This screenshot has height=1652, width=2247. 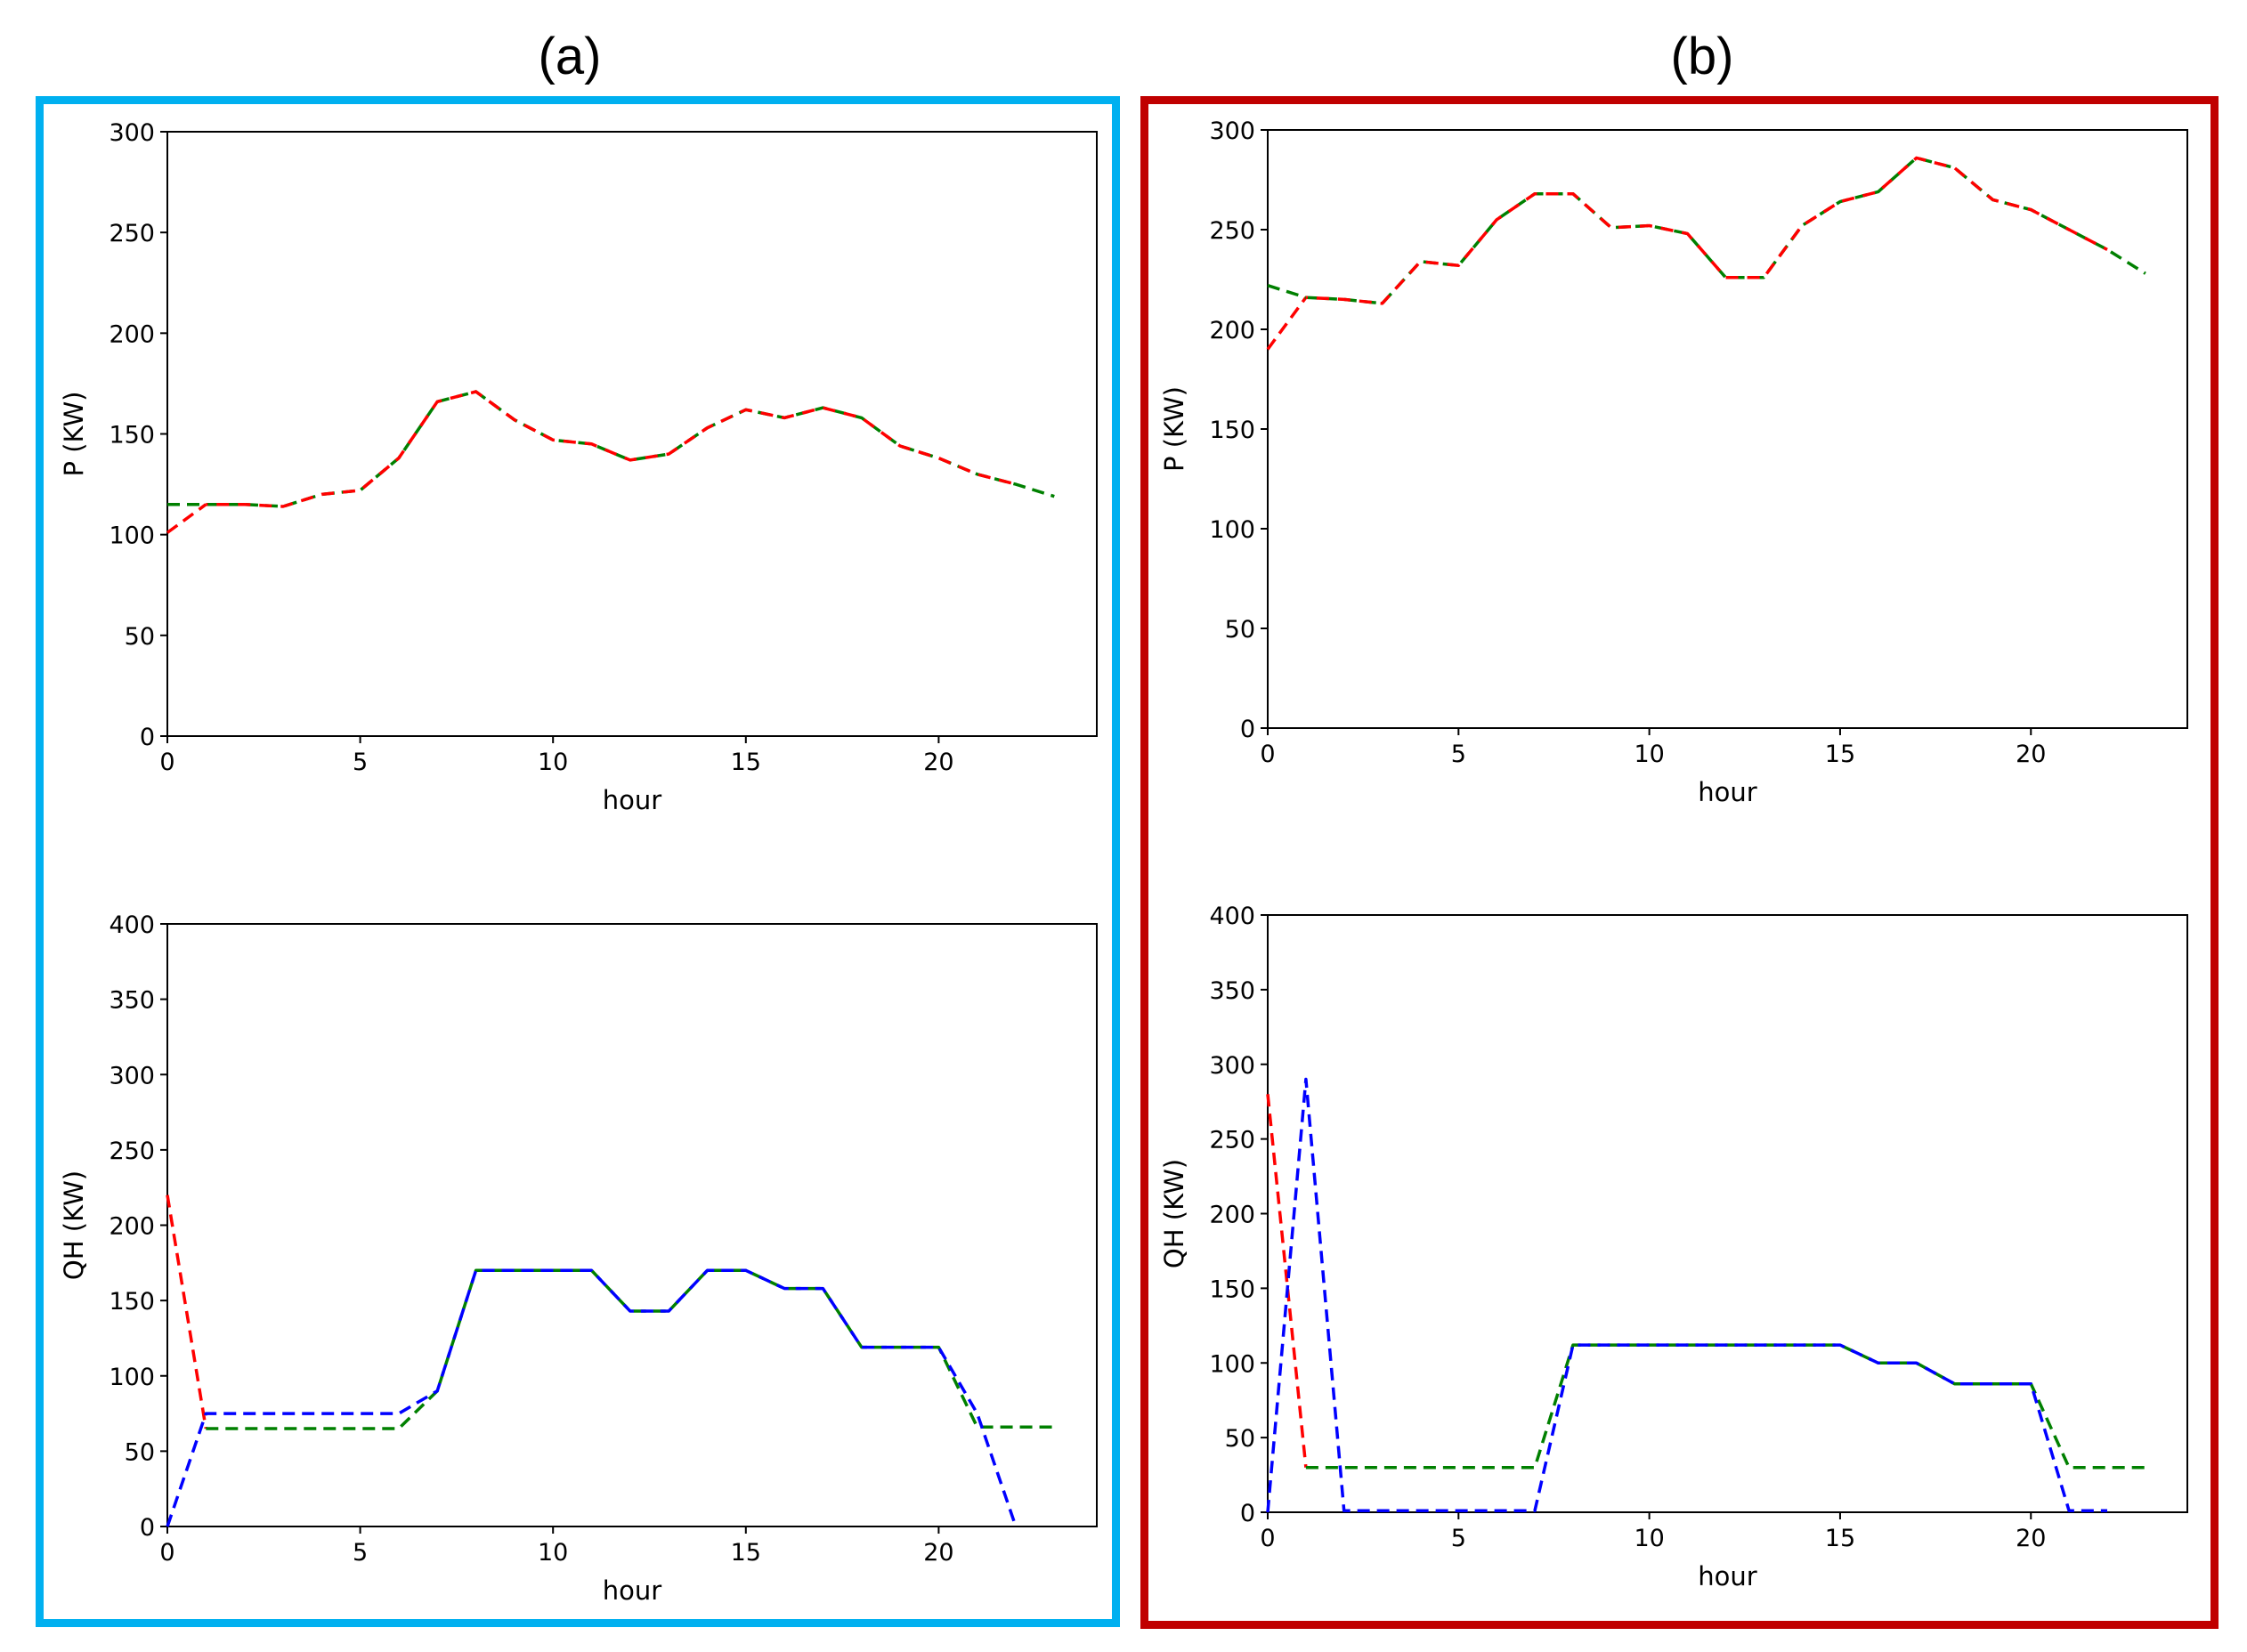 What do you see at coordinates (570, 56) in the screenshot?
I see `panel-a-title: (a)` at bounding box center [570, 56].